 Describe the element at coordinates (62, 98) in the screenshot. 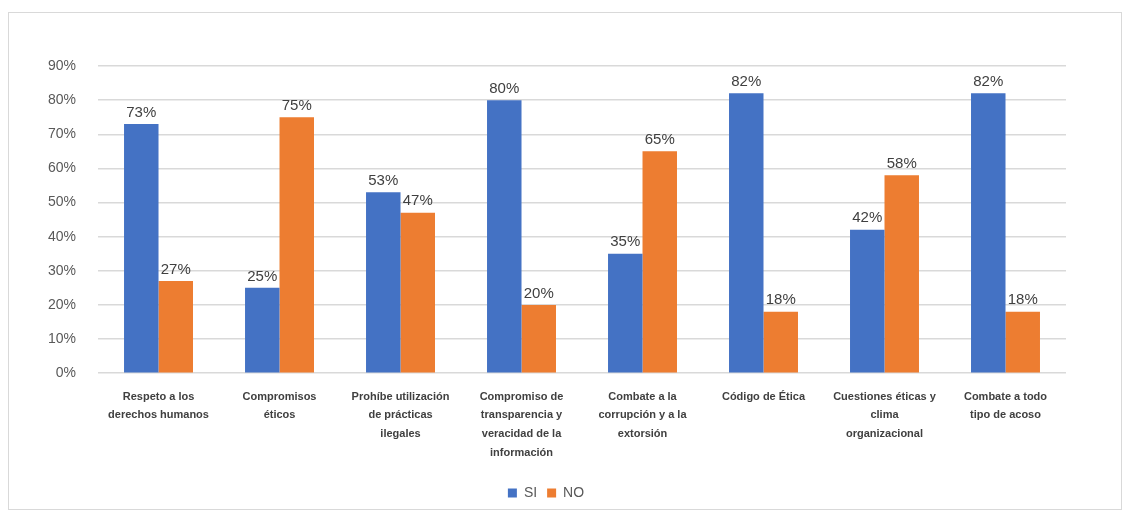

I see `y-tick-label: 80%` at that location.